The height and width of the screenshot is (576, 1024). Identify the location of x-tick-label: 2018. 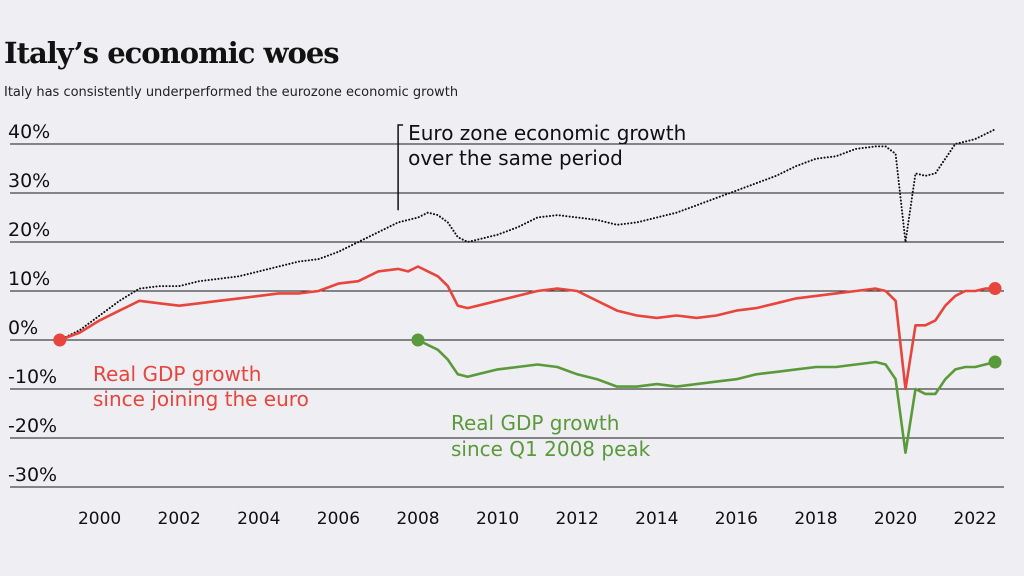
(815, 519).